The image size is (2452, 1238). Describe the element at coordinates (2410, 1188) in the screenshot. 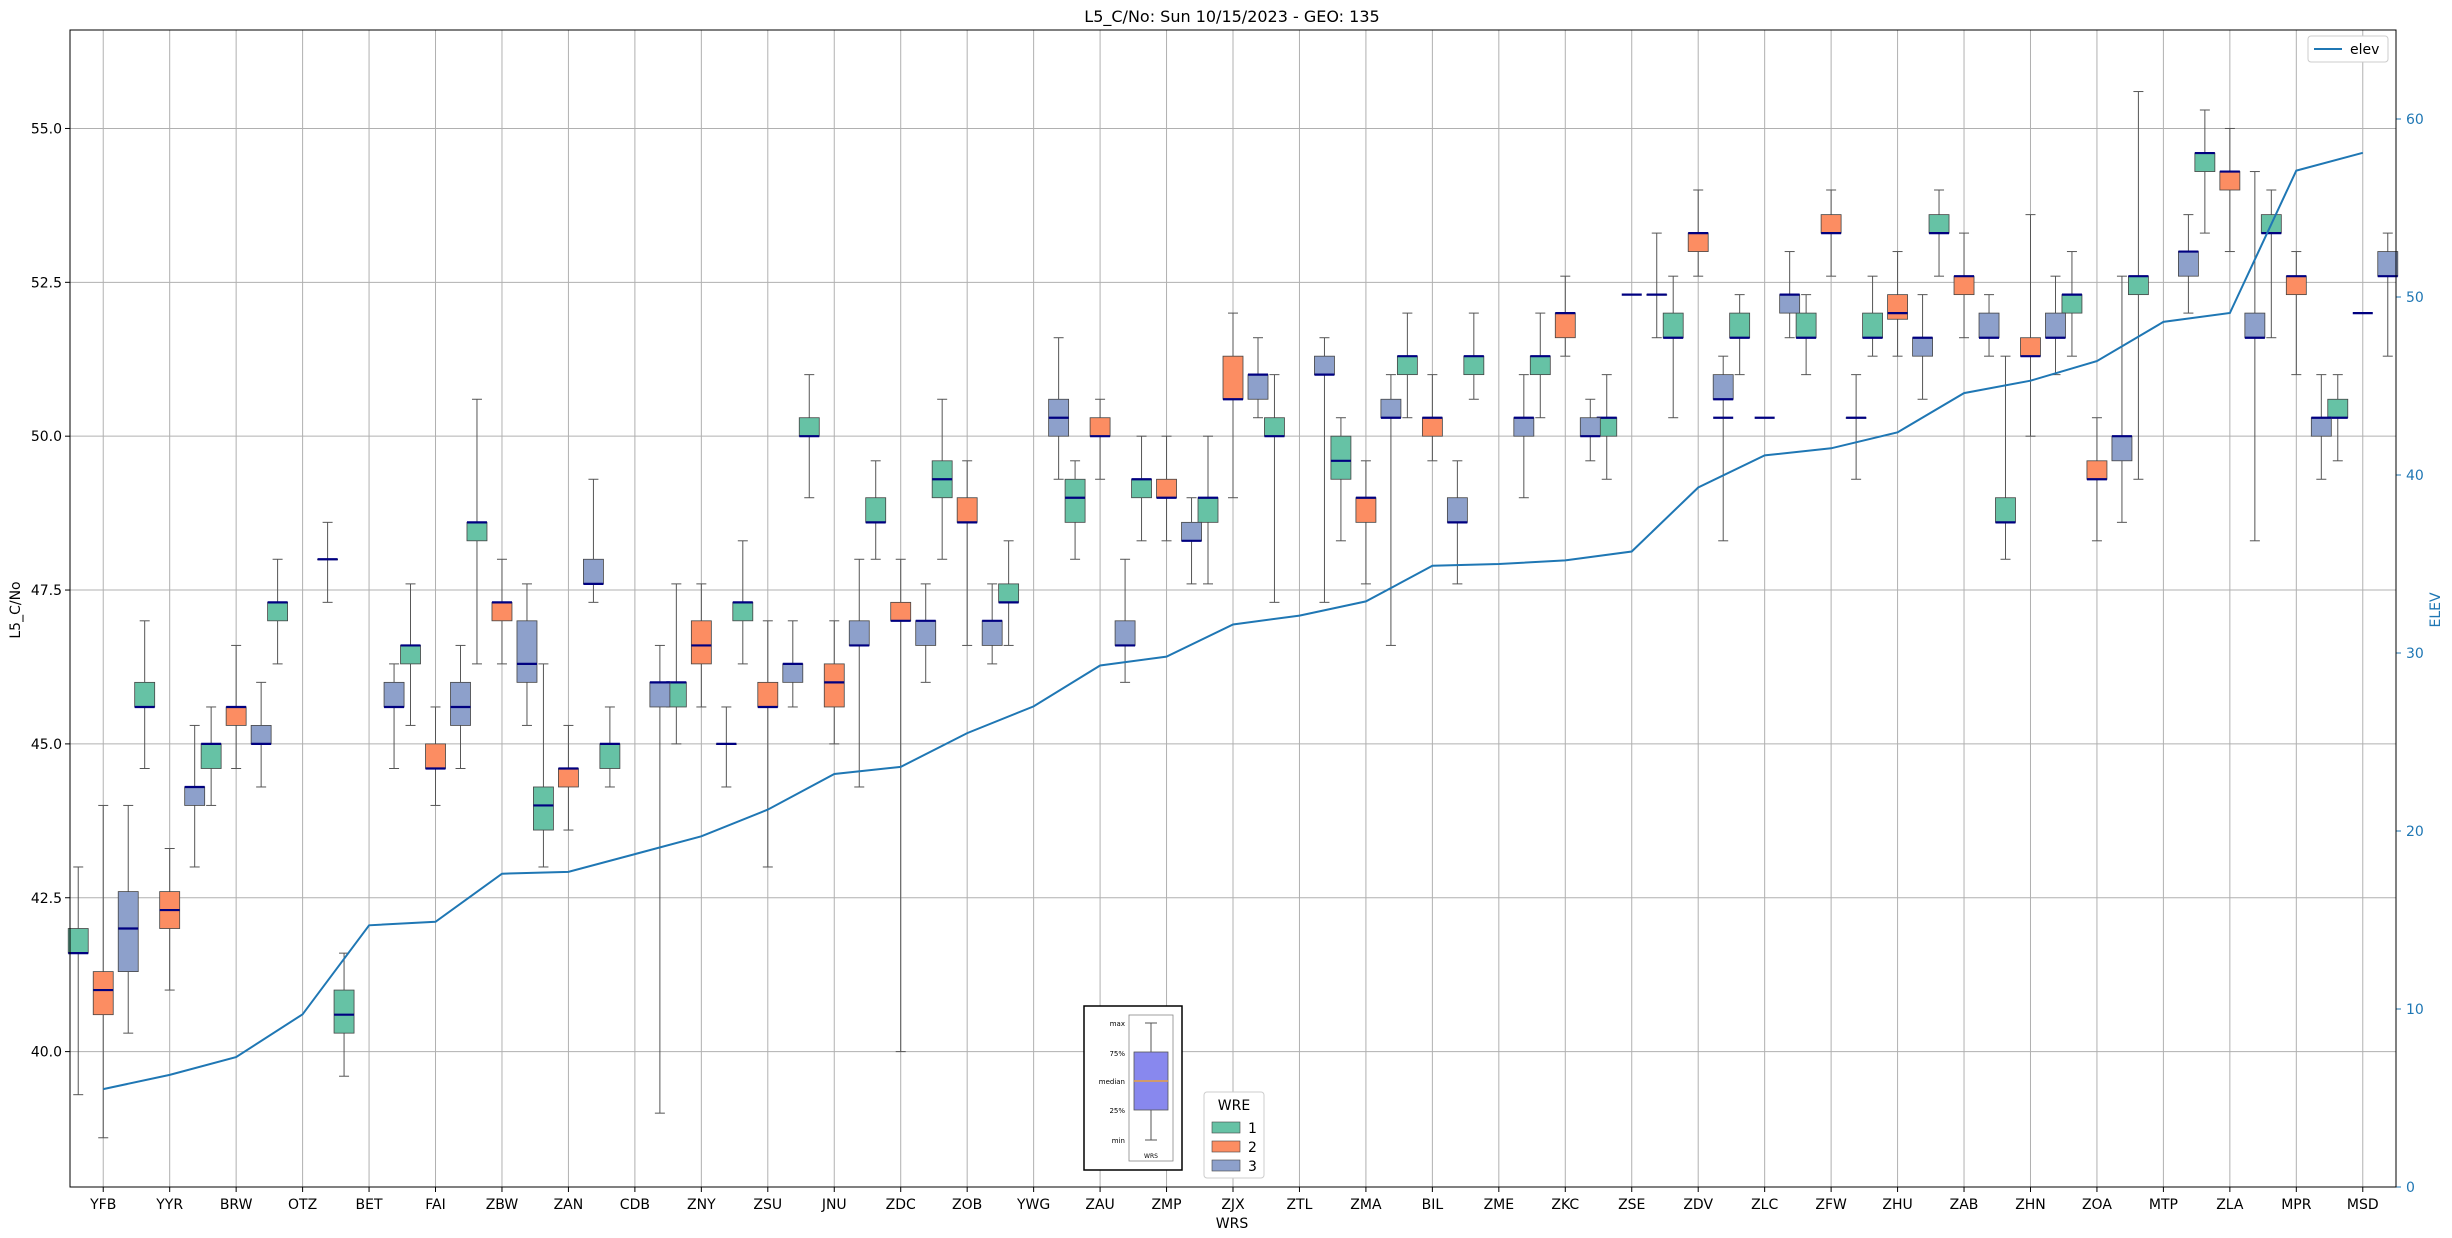

I see `y2-tick-label: 0` at that location.